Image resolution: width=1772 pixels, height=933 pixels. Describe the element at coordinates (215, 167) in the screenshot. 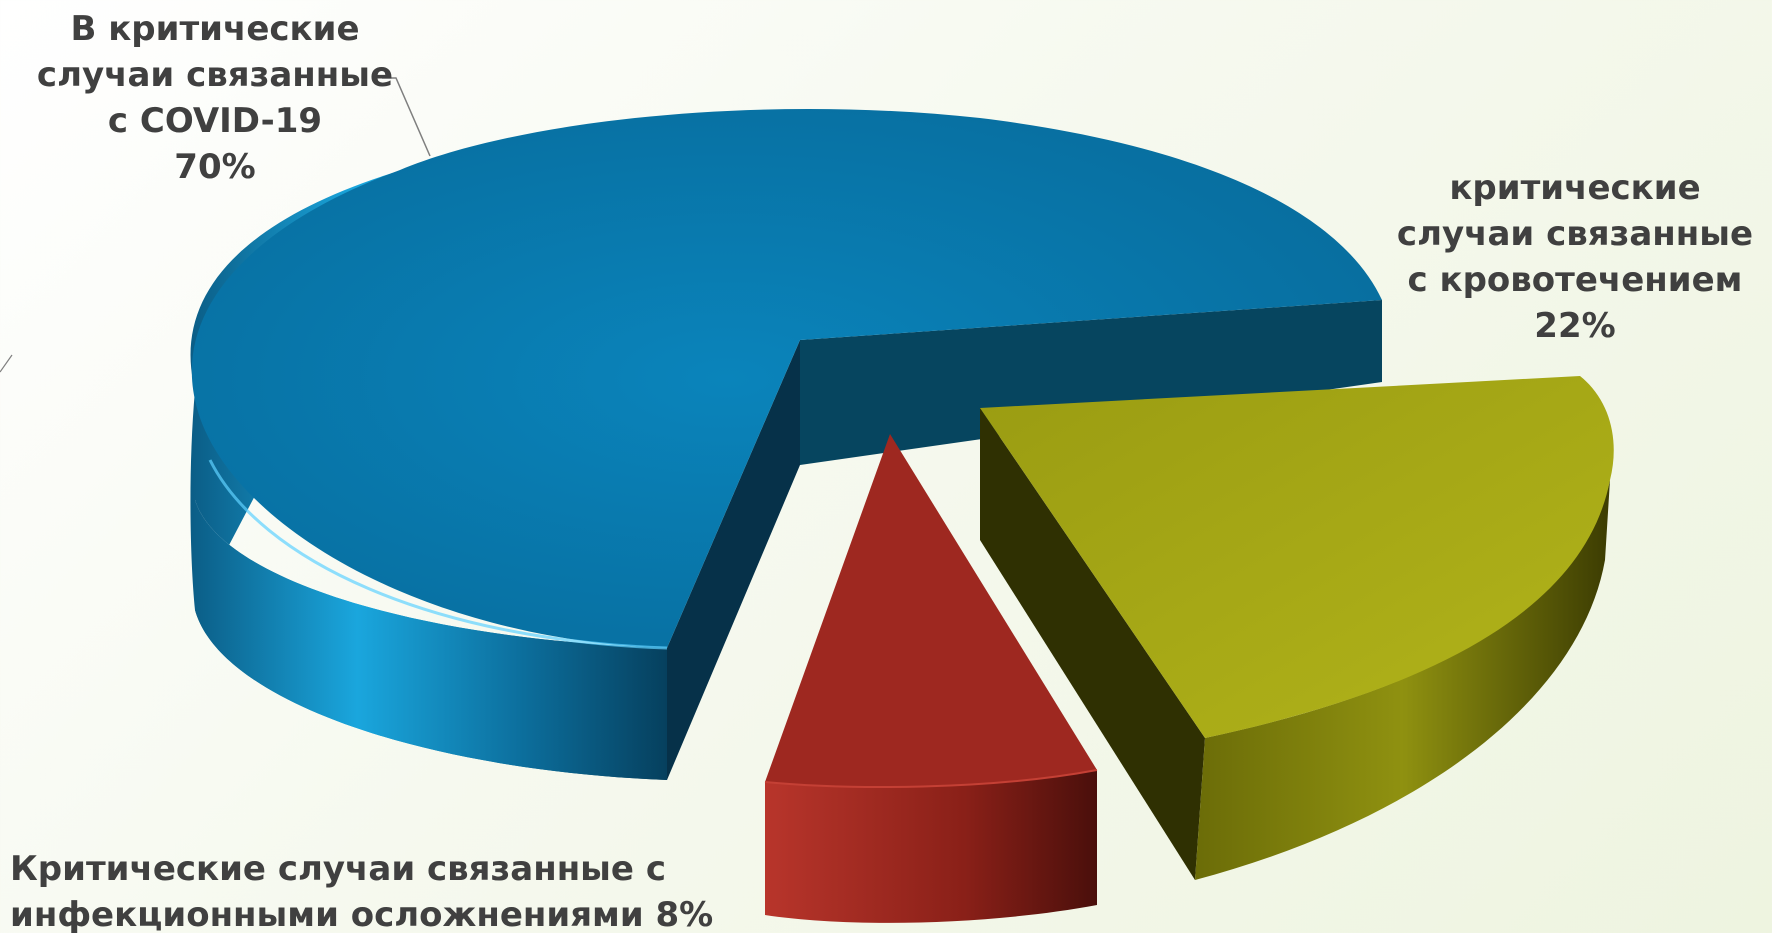

I see `label-percent: 70%` at that location.